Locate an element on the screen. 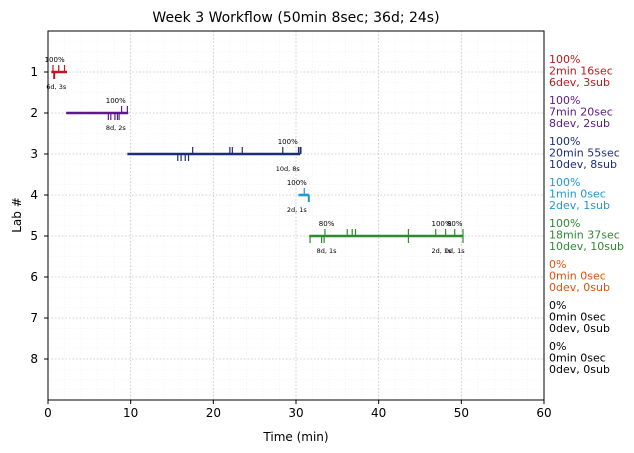 This screenshot has width=634, height=453. lab-7-summary-line: 0min 0sec is located at coordinates (577, 317).